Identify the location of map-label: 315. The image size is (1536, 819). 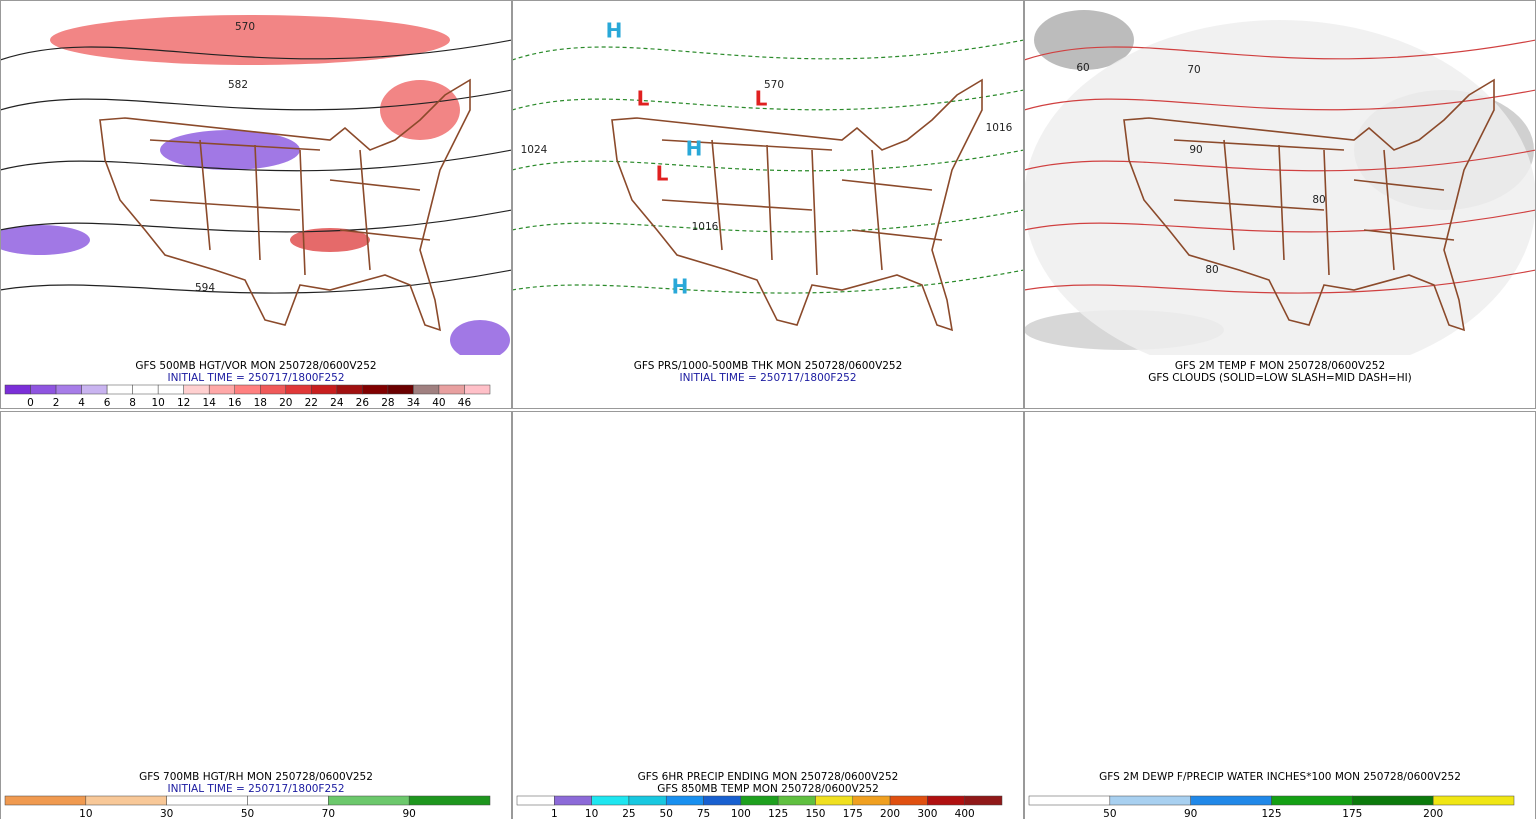
(238, 507).